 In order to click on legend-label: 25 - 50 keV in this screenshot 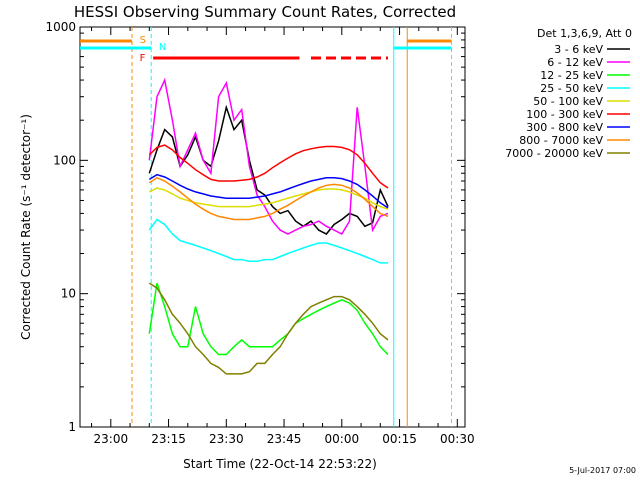, I will do `click(571, 88)`.